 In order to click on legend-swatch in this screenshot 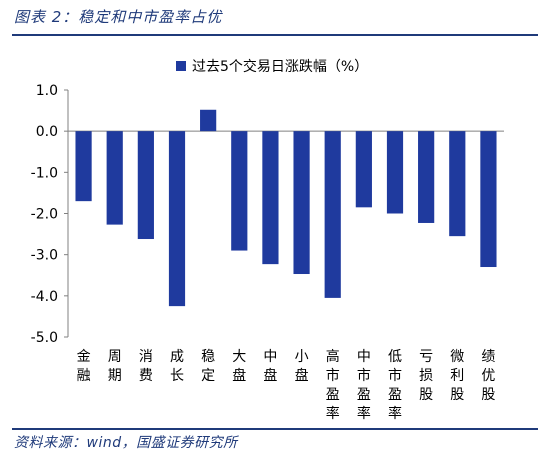, I will do `click(181, 66)`.